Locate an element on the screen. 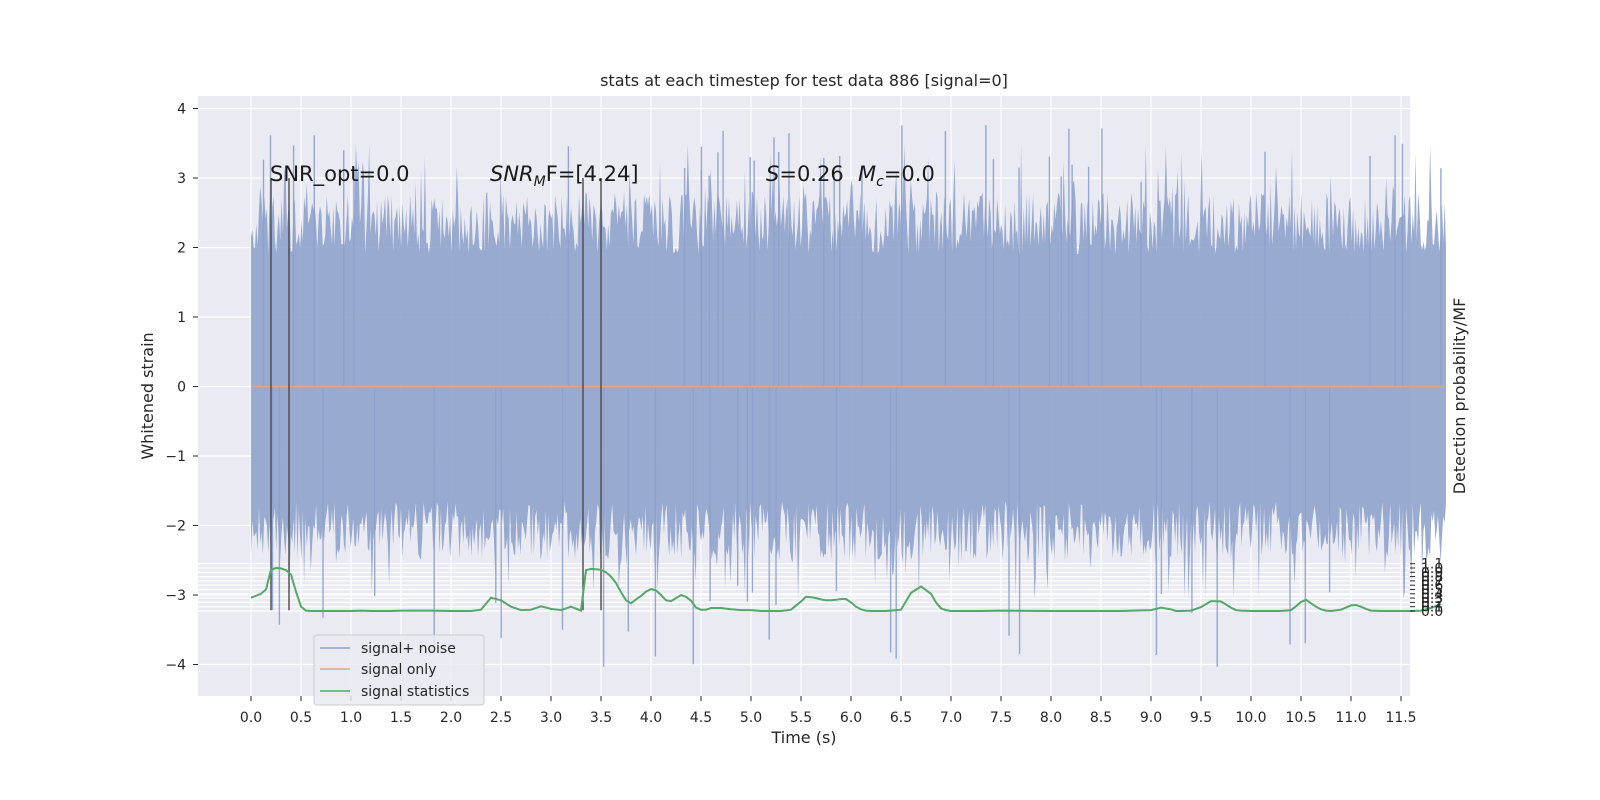  y-right-tick-label: 0.8 is located at coordinates (1432, 578).